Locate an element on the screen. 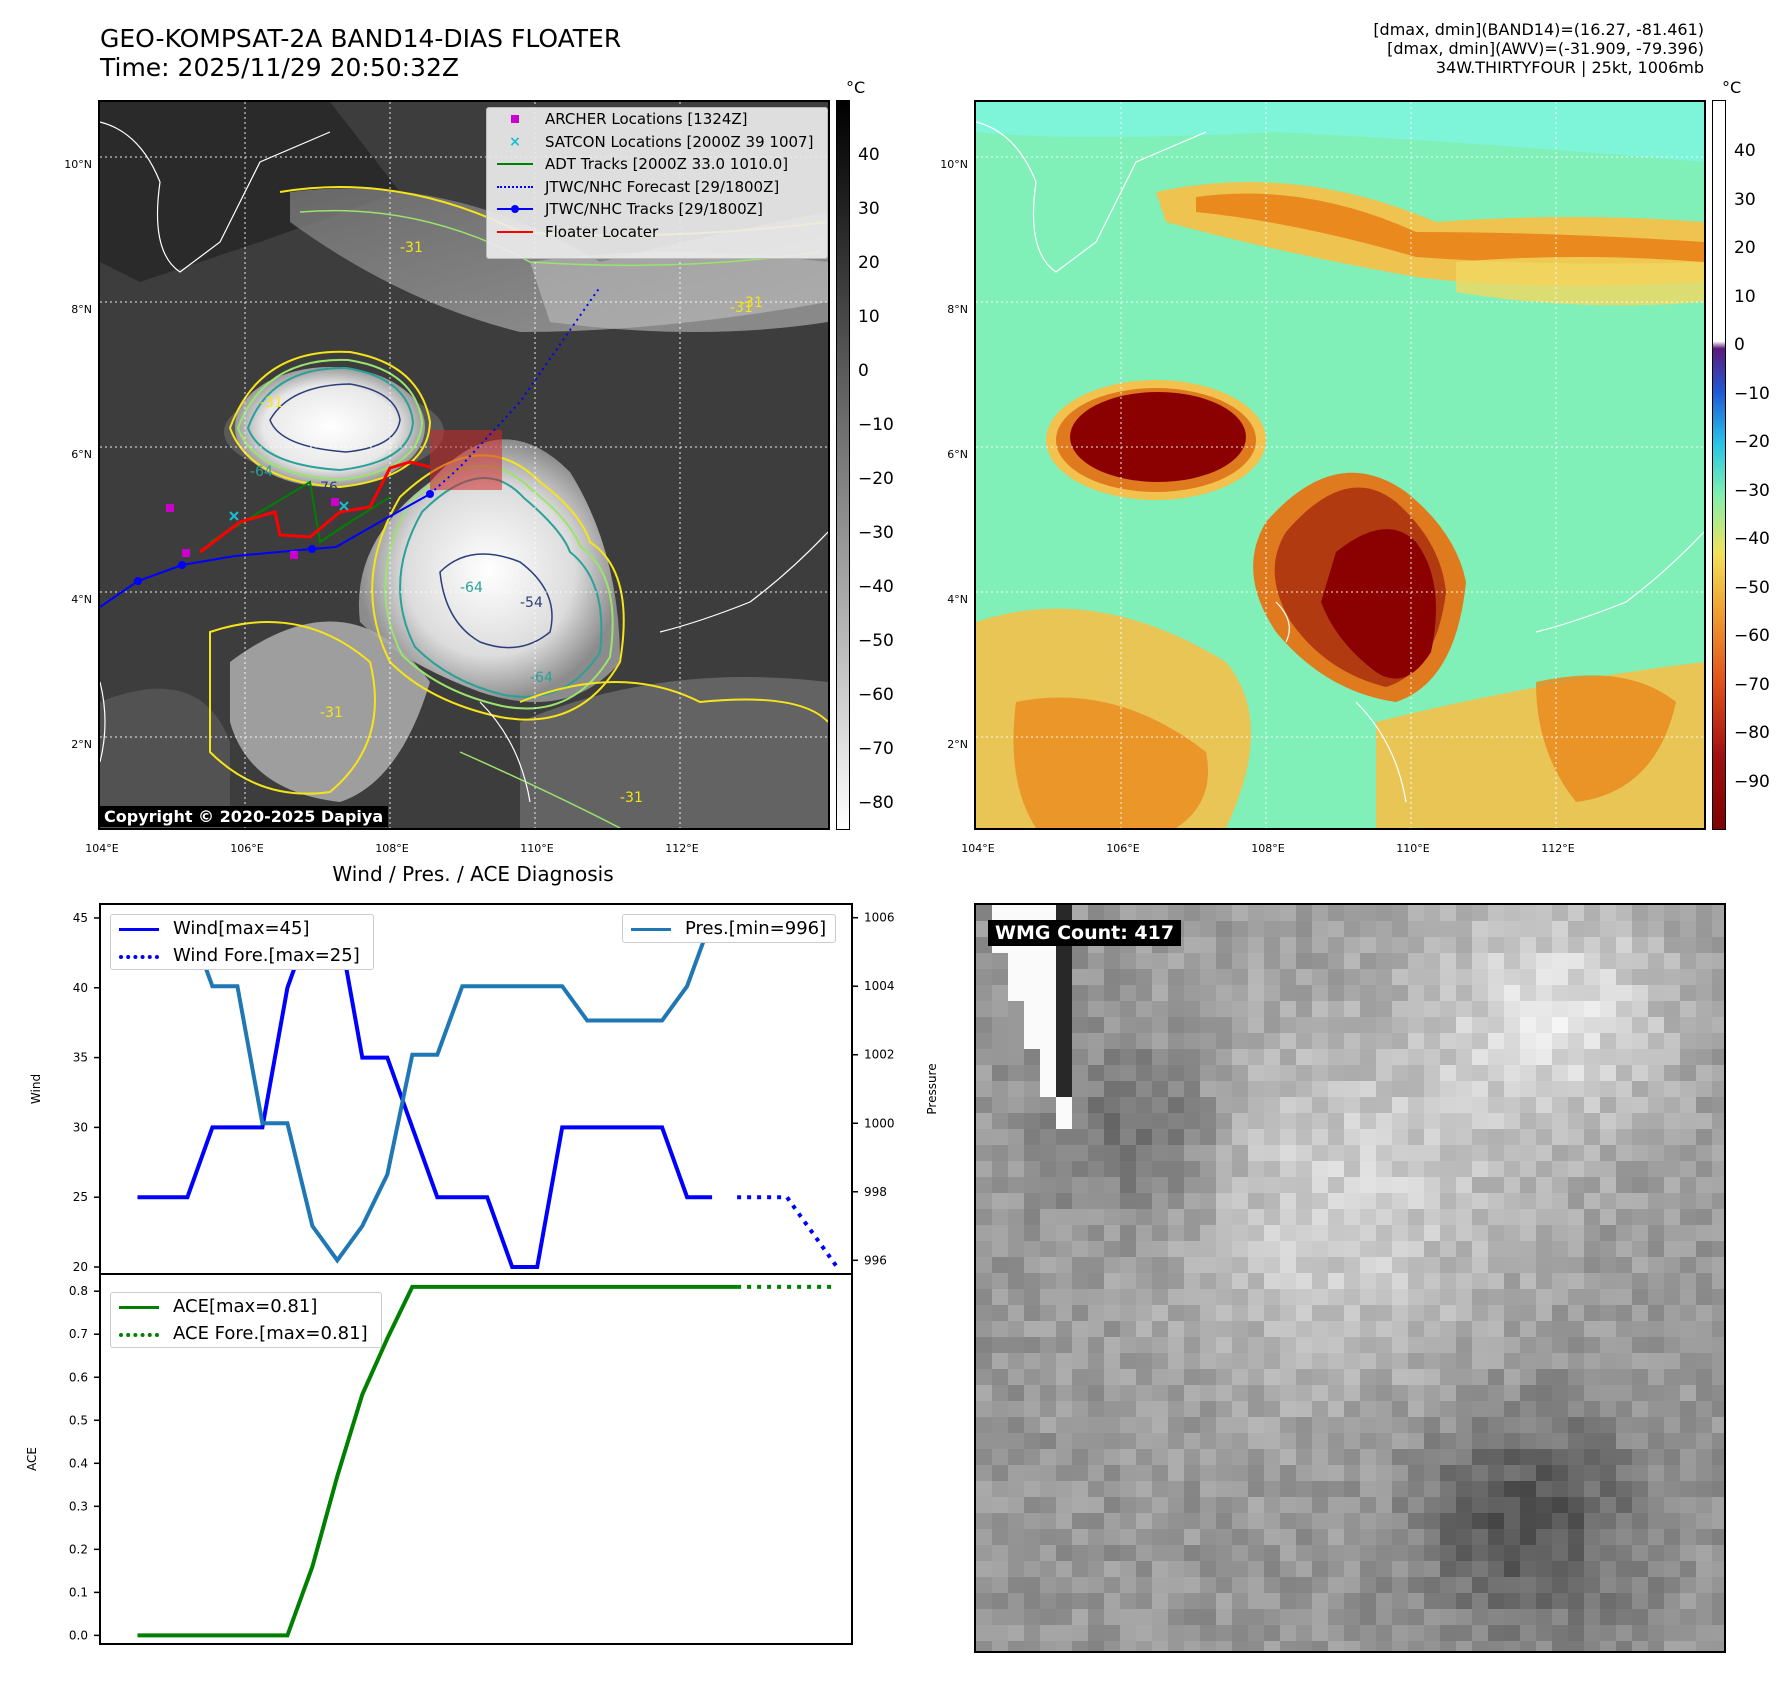 The width and height of the screenshot is (1792, 1690). ace-legend: ACE[max=0.81] ACE Fore.[max=0.81] is located at coordinates (246, 1320).